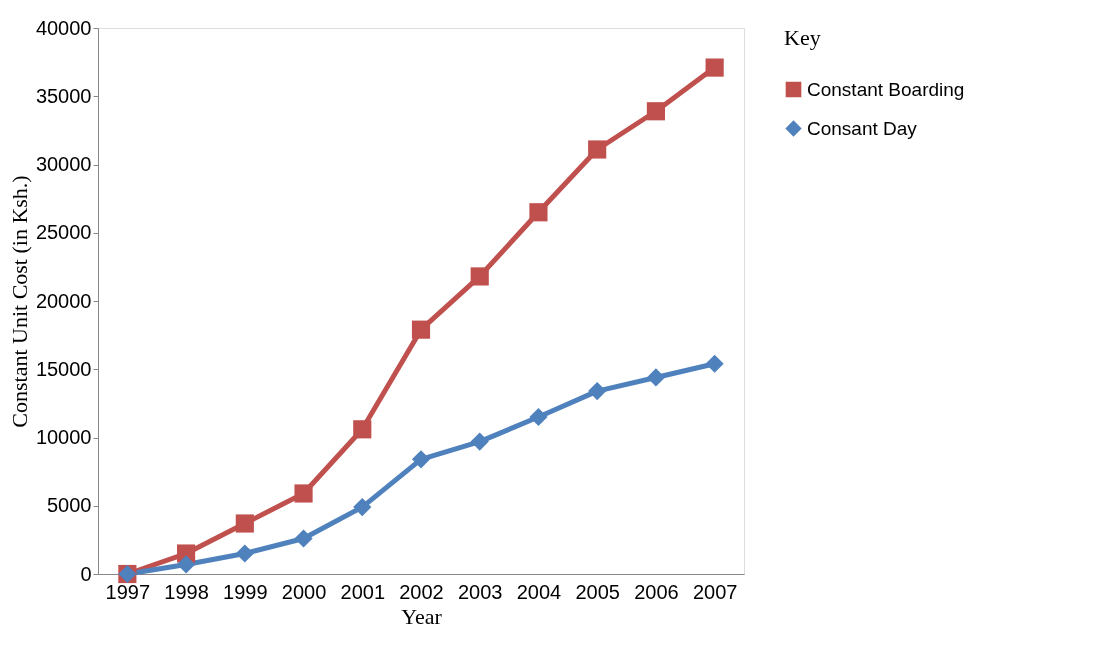  Describe the element at coordinates (715, 591) in the screenshot. I see `x-tick-label: 2007` at that location.